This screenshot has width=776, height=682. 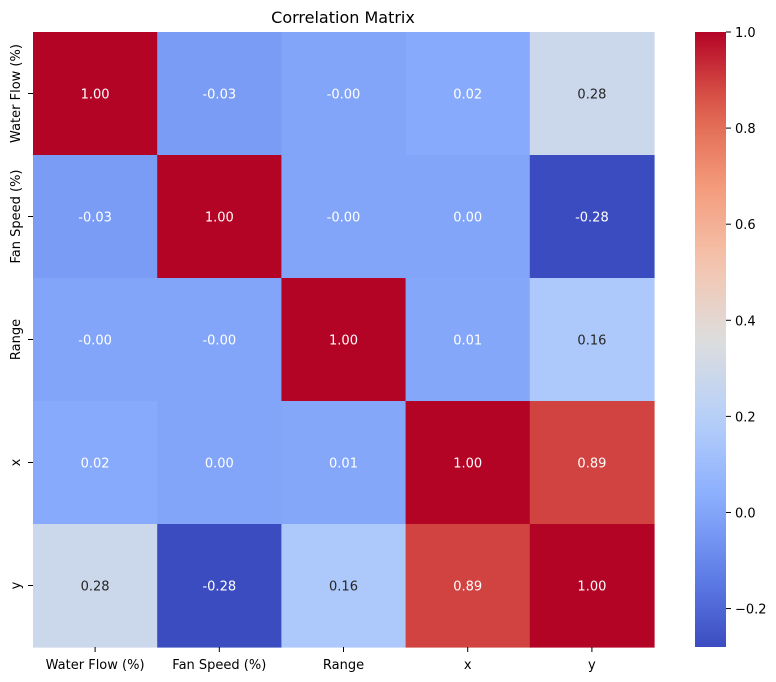 I want to click on heatmap-cell-r0-c3, so click(x=468, y=94).